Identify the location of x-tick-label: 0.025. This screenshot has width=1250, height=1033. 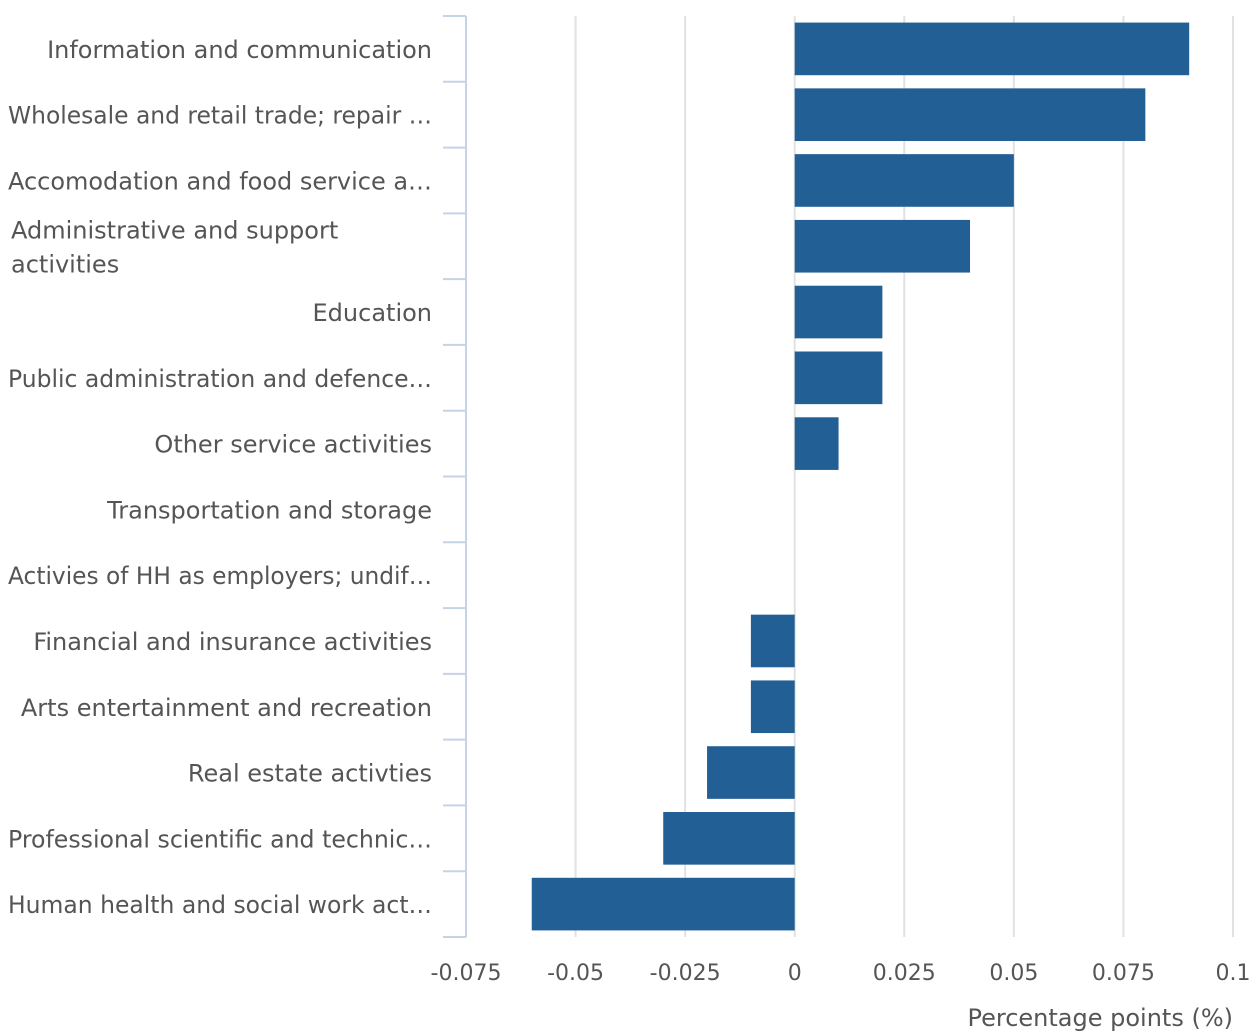
(904, 973).